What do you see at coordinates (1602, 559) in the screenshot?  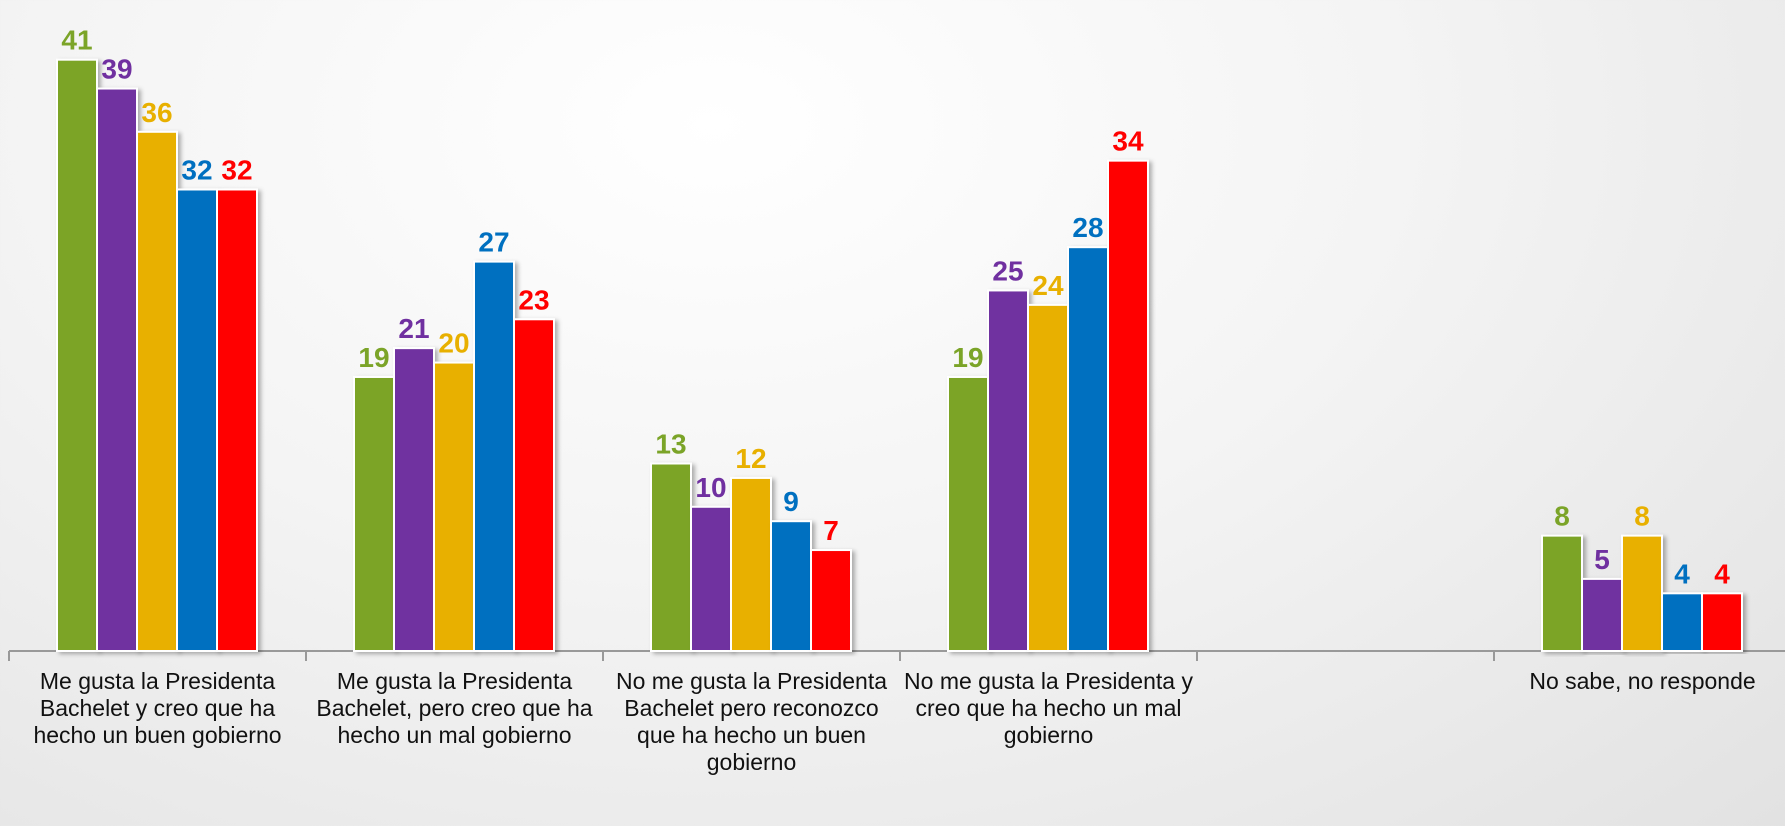 I see `value-label: 5` at bounding box center [1602, 559].